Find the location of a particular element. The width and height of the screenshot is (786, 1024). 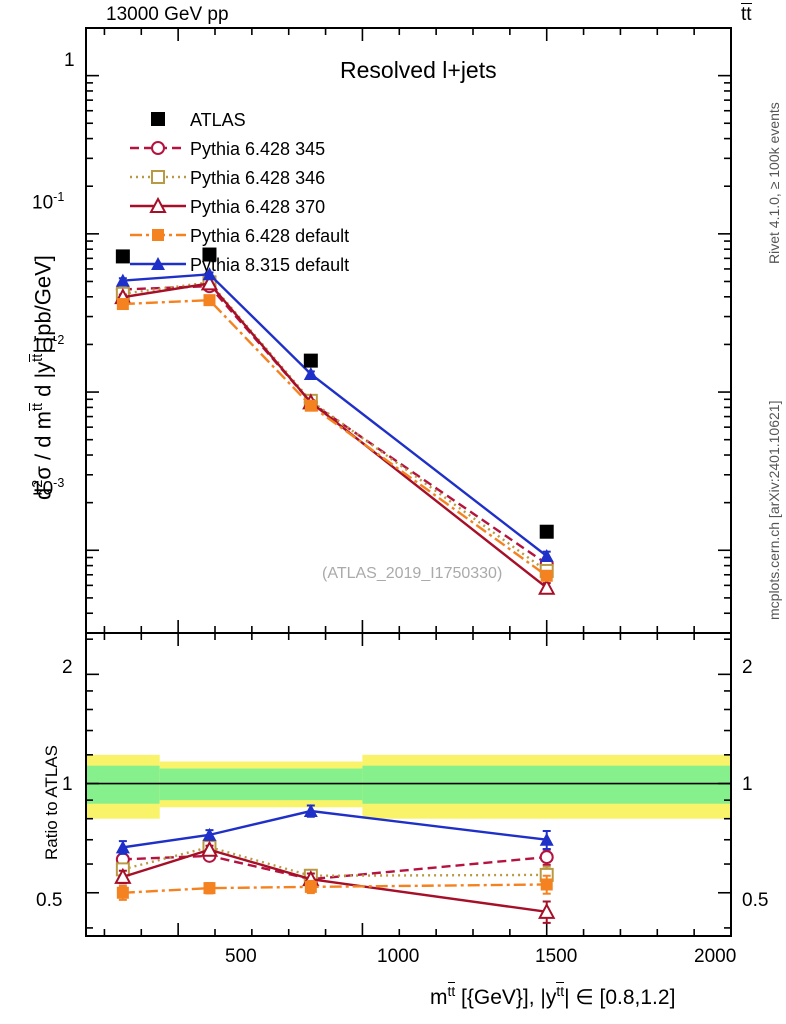

legend-item-py345: Pythia 6.428 345 is located at coordinates (258, 149).